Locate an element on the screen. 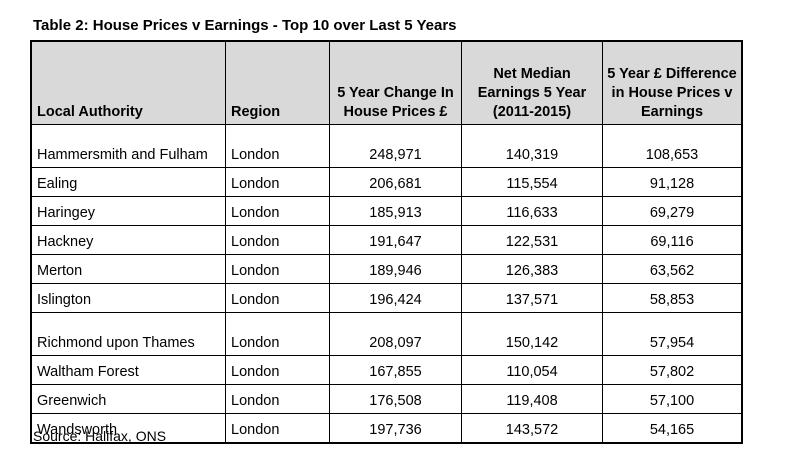 The width and height of the screenshot is (797, 458). table-row: Islington London 196,424 137,571 58,853 is located at coordinates (386, 298).